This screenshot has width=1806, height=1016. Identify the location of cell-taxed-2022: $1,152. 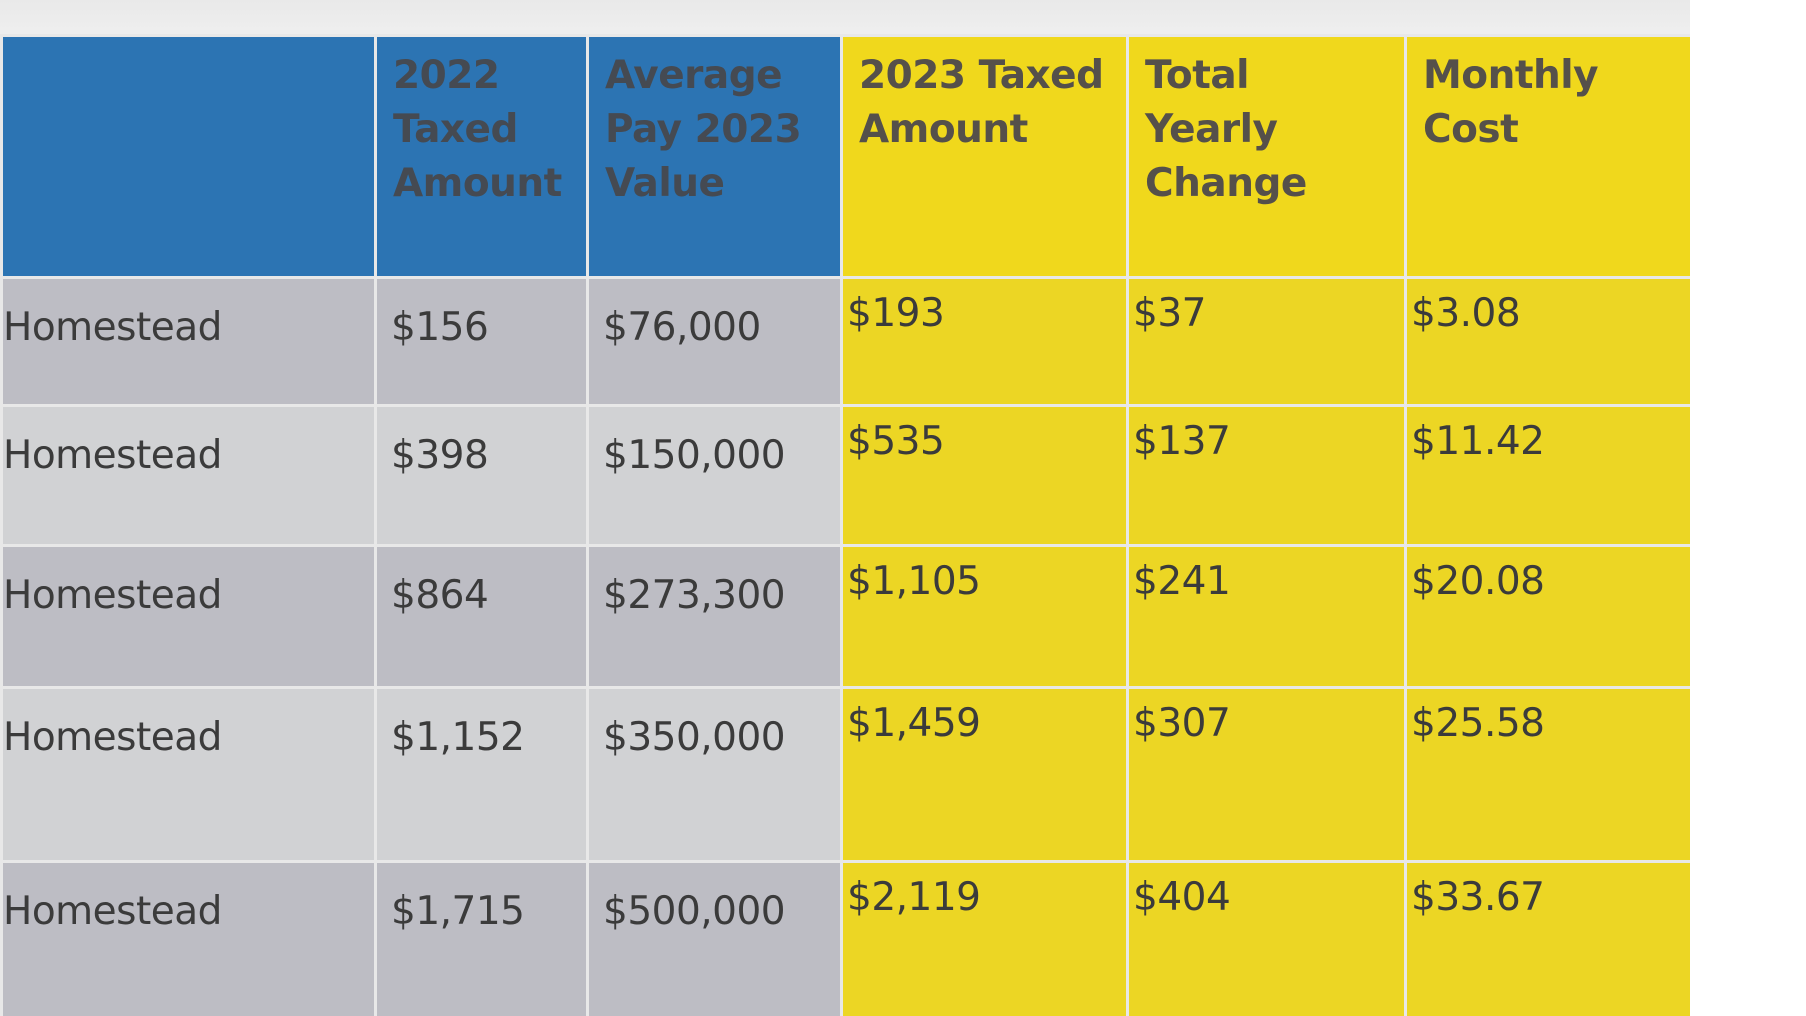
(481, 774).